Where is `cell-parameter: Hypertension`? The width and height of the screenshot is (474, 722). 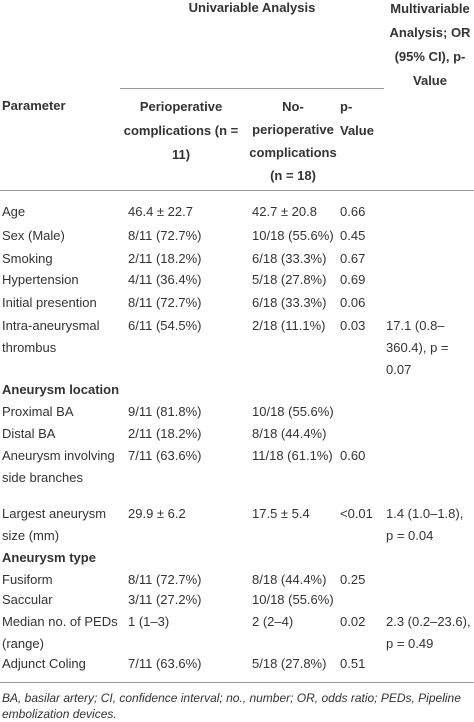
cell-parameter: Hypertension is located at coordinates (40, 279).